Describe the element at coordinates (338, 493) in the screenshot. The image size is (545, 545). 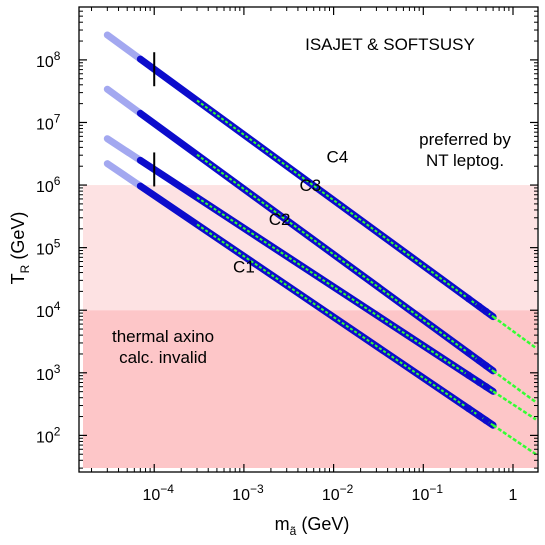
I see `x-tick-label: 10⁻²` at that location.